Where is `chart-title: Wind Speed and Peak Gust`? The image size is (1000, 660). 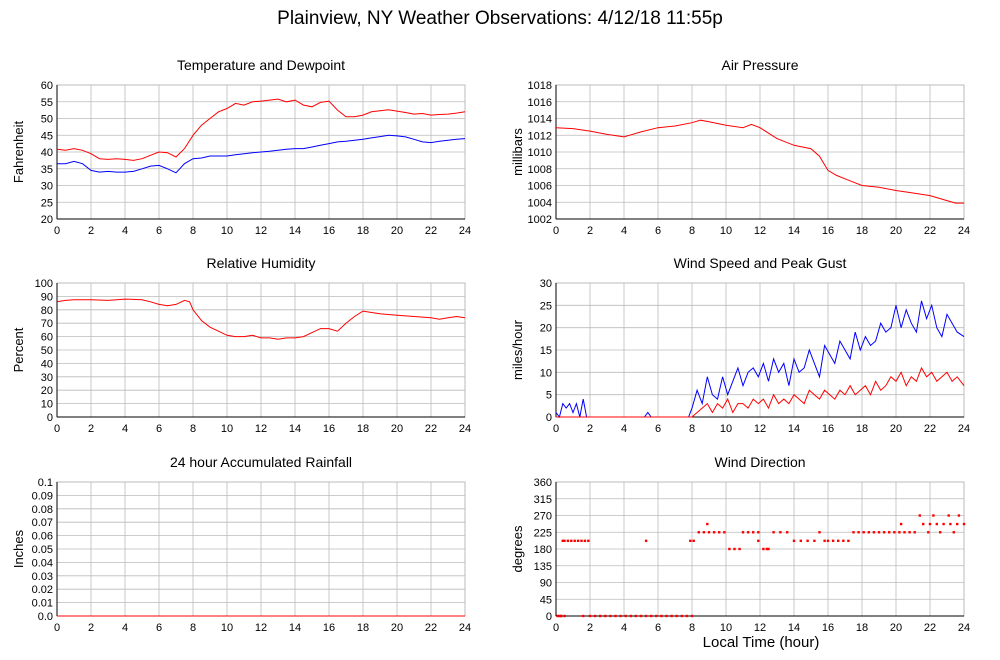 chart-title: Wind Speed and Peak Gust is located at coordinates (760, 263).